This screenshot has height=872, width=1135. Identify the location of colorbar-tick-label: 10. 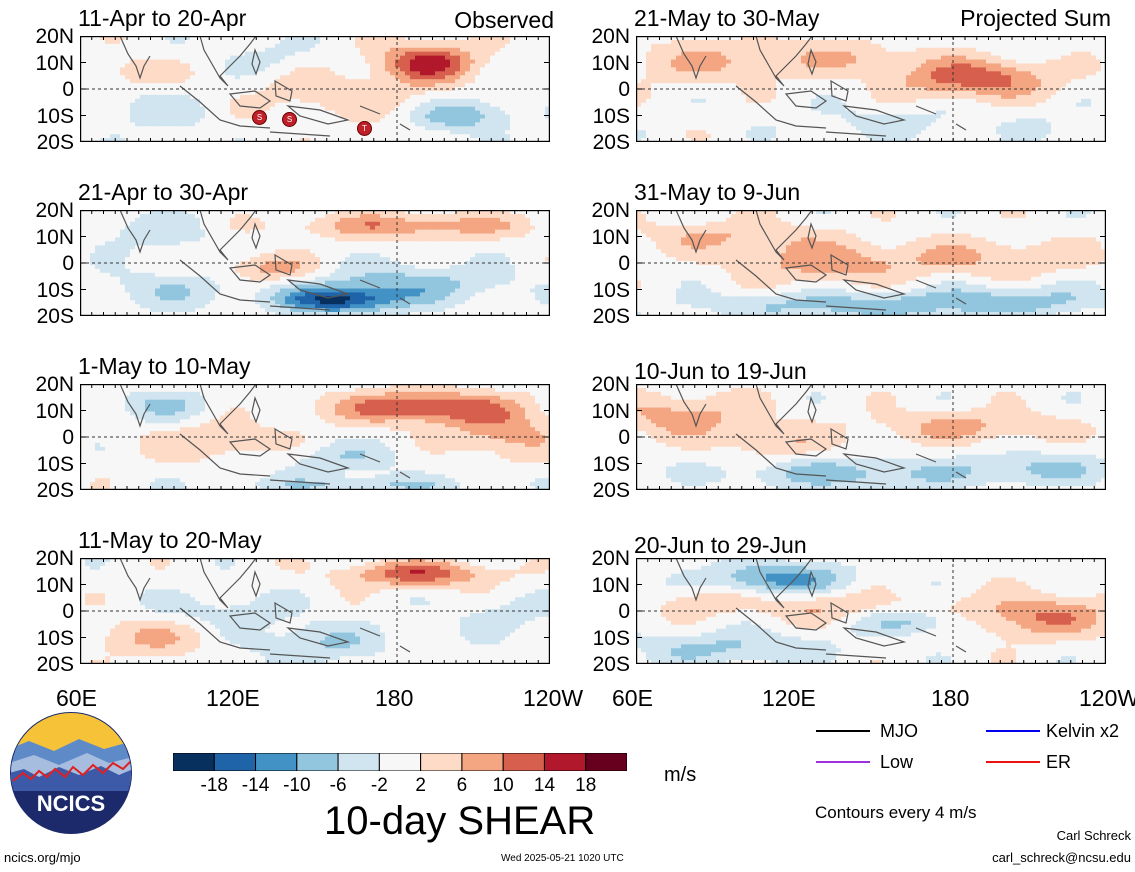
(503, 785).